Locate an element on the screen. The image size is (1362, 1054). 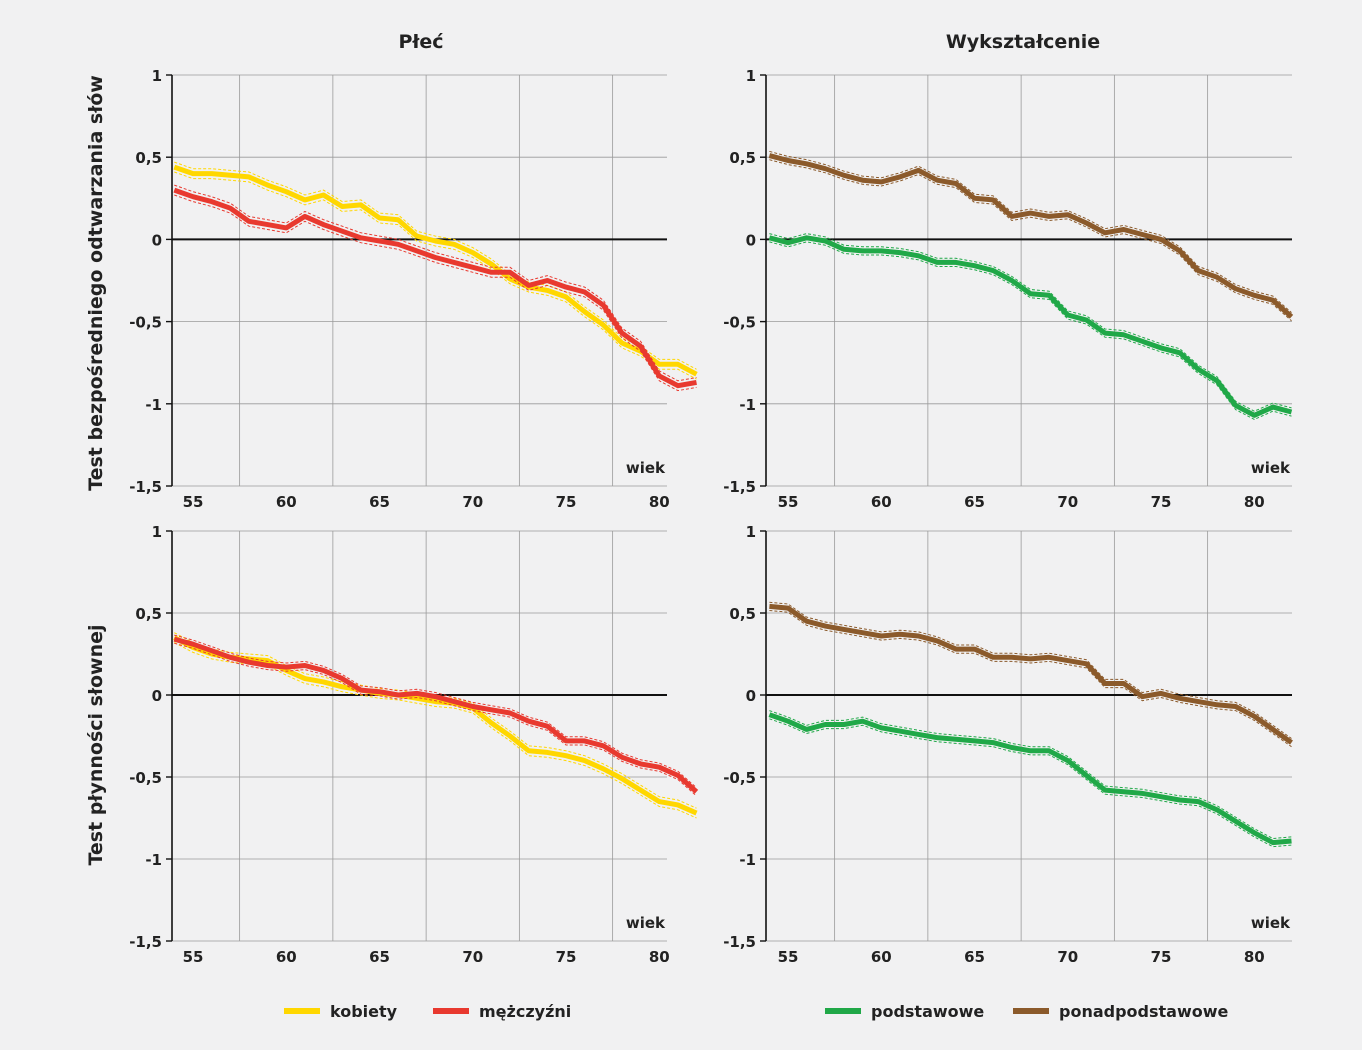
legend-label-kobiety: kobiety is located at coordinates (364, 1011).